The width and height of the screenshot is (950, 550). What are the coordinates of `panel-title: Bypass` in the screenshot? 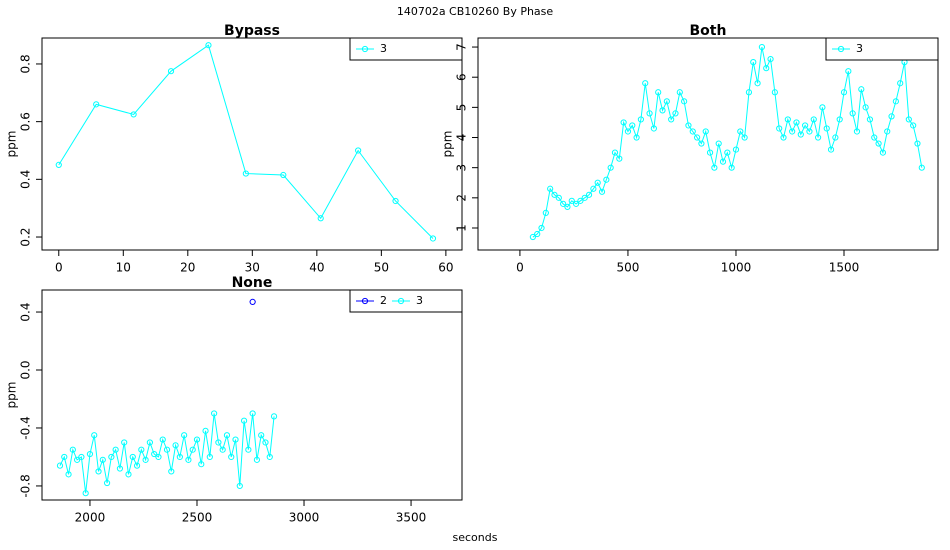 It's located at (252, 31).